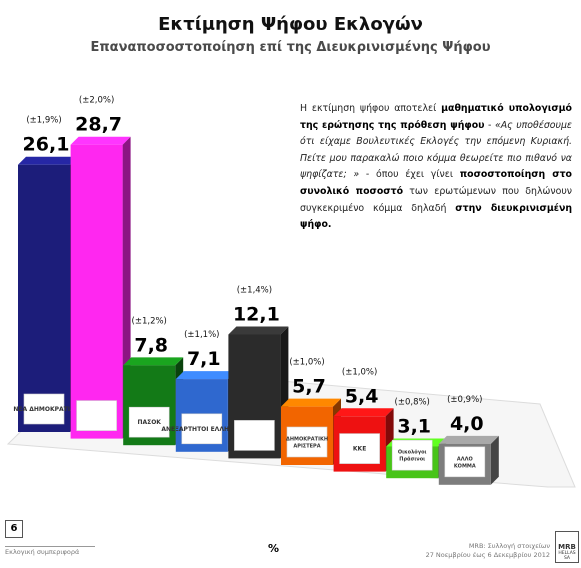  Describe the element at coordinates (467, 424) in the screenshot. I see `value-label: 4,0` at that location.